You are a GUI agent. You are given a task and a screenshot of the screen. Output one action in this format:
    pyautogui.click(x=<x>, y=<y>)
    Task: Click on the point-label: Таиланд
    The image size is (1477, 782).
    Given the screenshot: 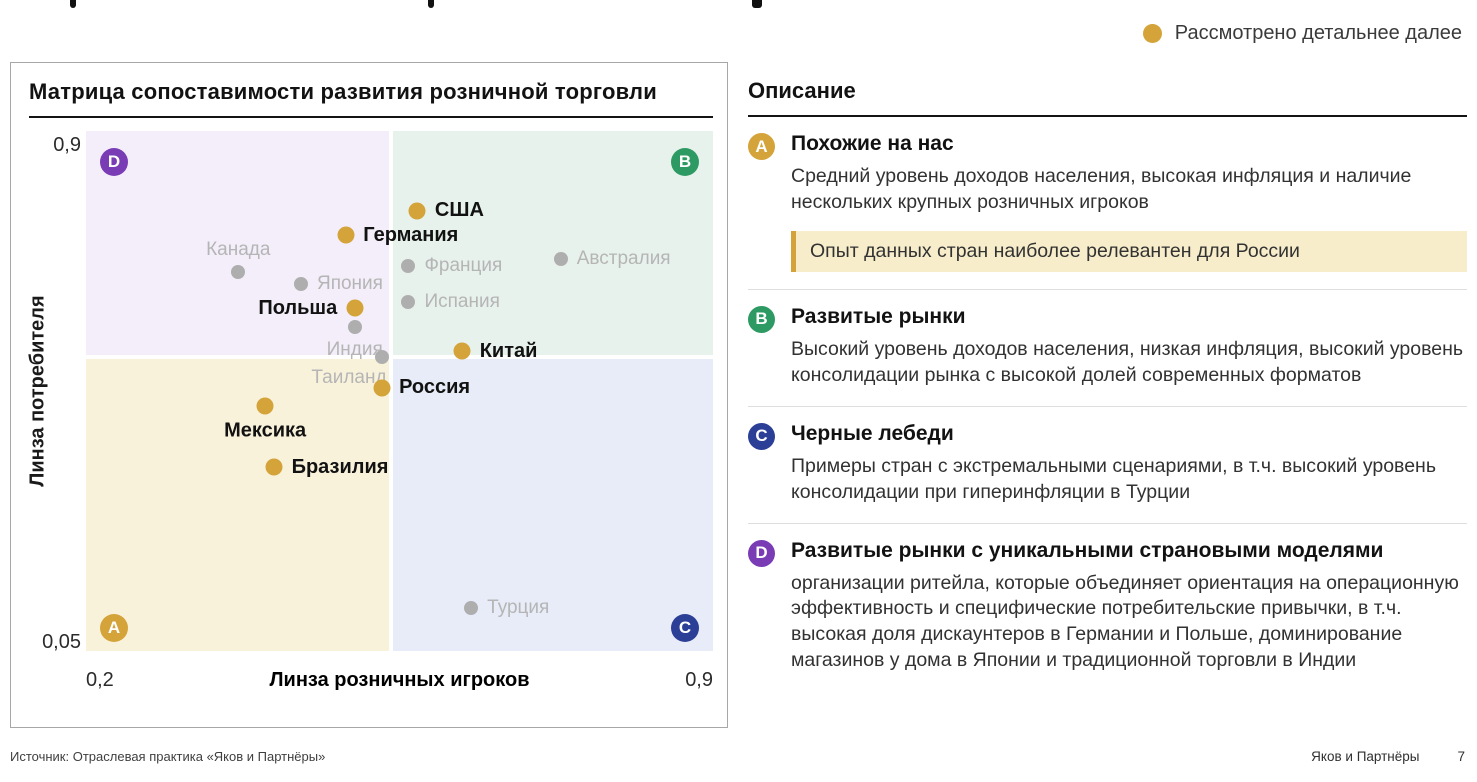 What is the action you would take?
    pyautogui.click(x=349, y=378)
    